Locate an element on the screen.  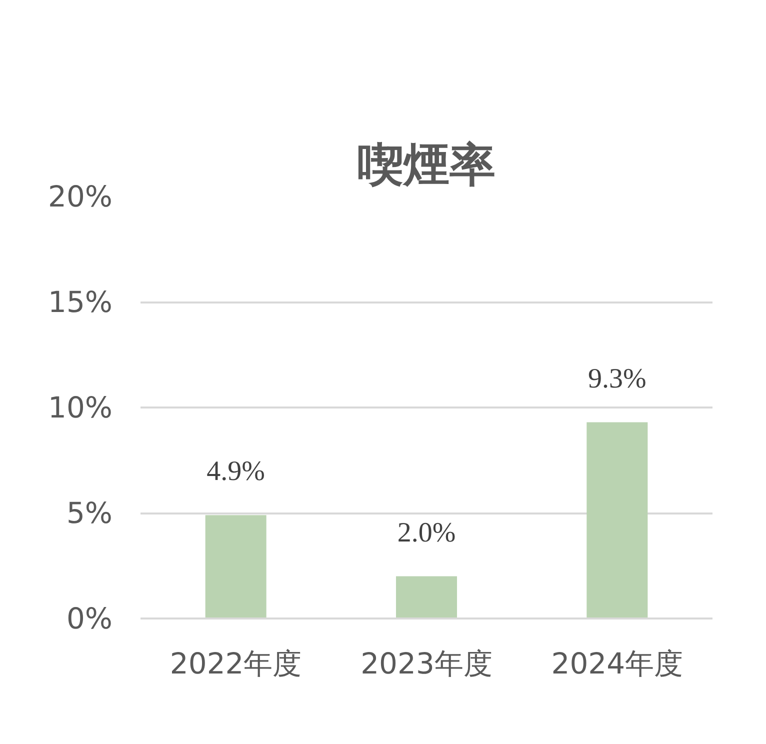
data-label: 9.3% is located at coordinates (617, 378).